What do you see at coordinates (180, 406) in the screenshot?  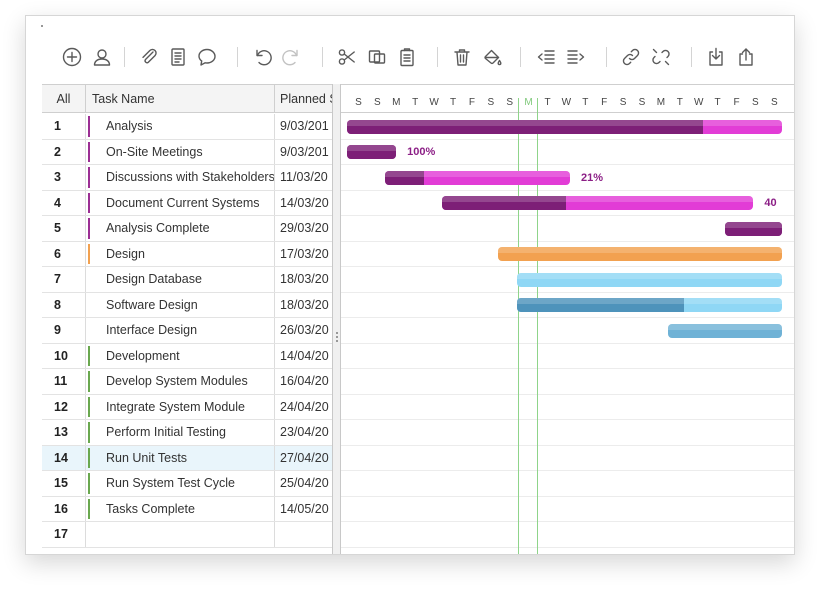 I see `task-name-cell: Integrate System Module` at bounding box center [180, 406].